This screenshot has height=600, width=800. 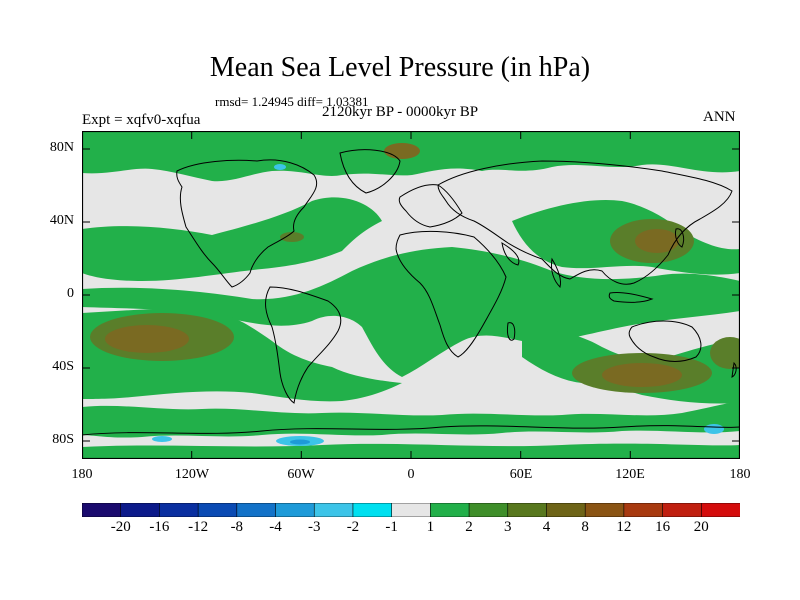 What do you see at coordinates (642, 375) in the screenshot?
I see `south-indian-brown` at bounding box center [642, 375].